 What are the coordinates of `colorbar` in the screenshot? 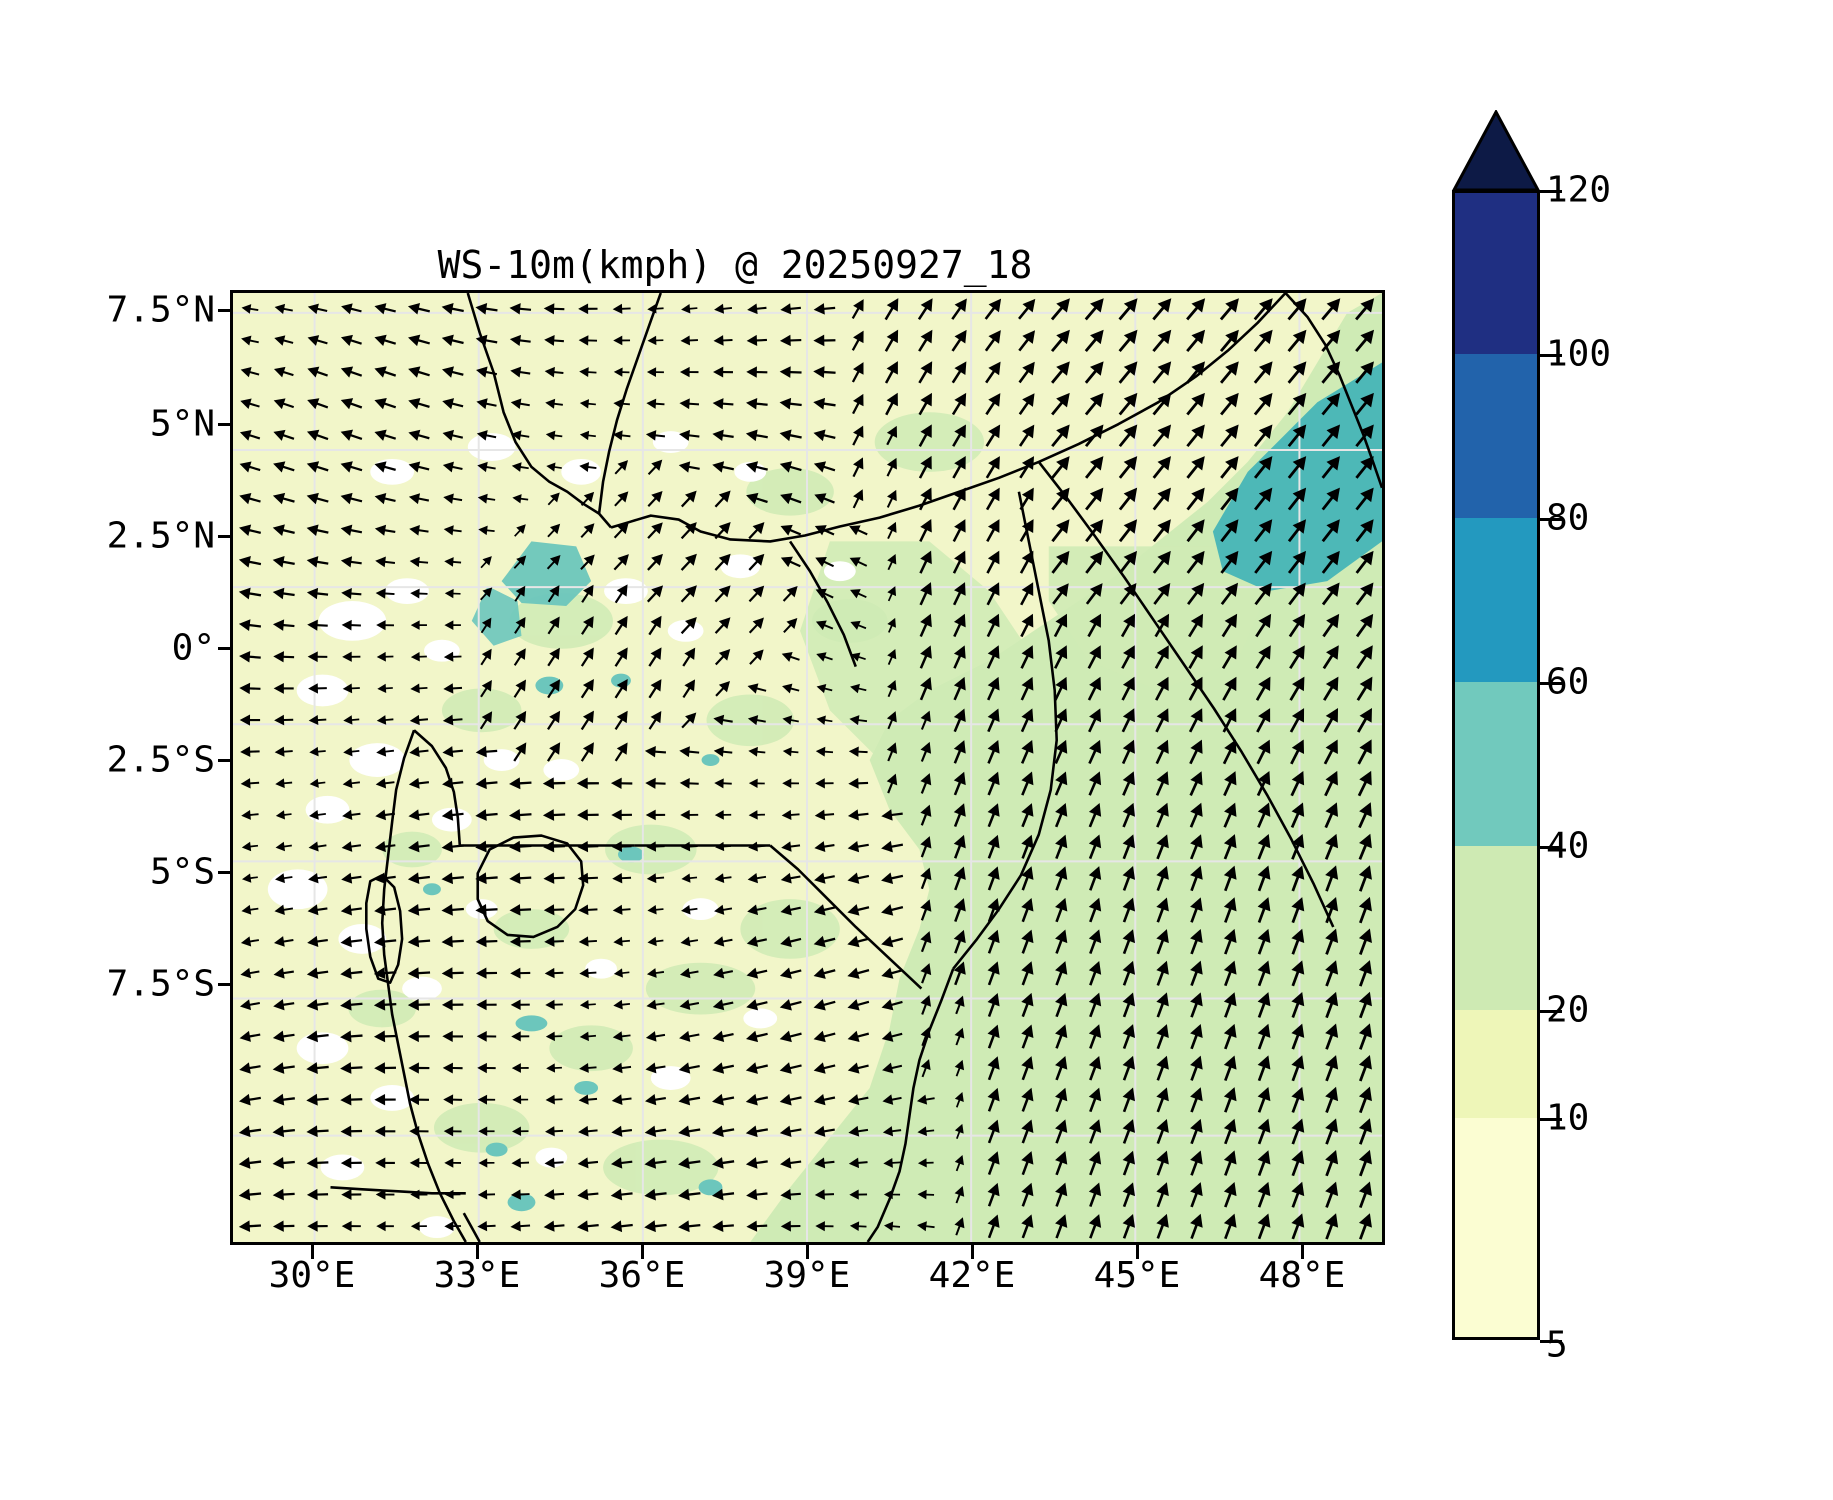 It's located at (1496, 765).